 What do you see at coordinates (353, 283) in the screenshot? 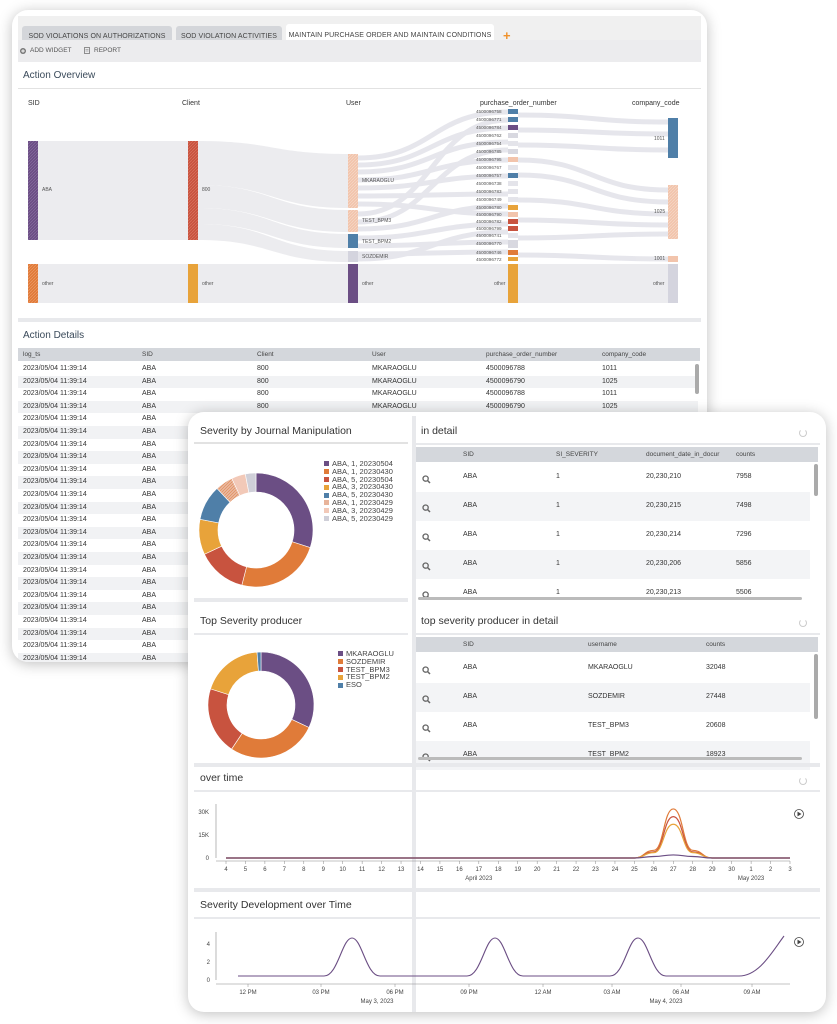
I see `sankey-node-user-other` at bounding box center [353, 283].